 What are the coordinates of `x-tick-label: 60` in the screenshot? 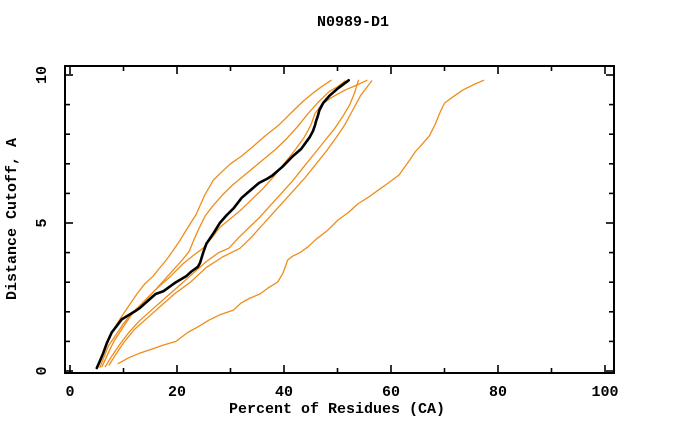 It's located at (391, 392).